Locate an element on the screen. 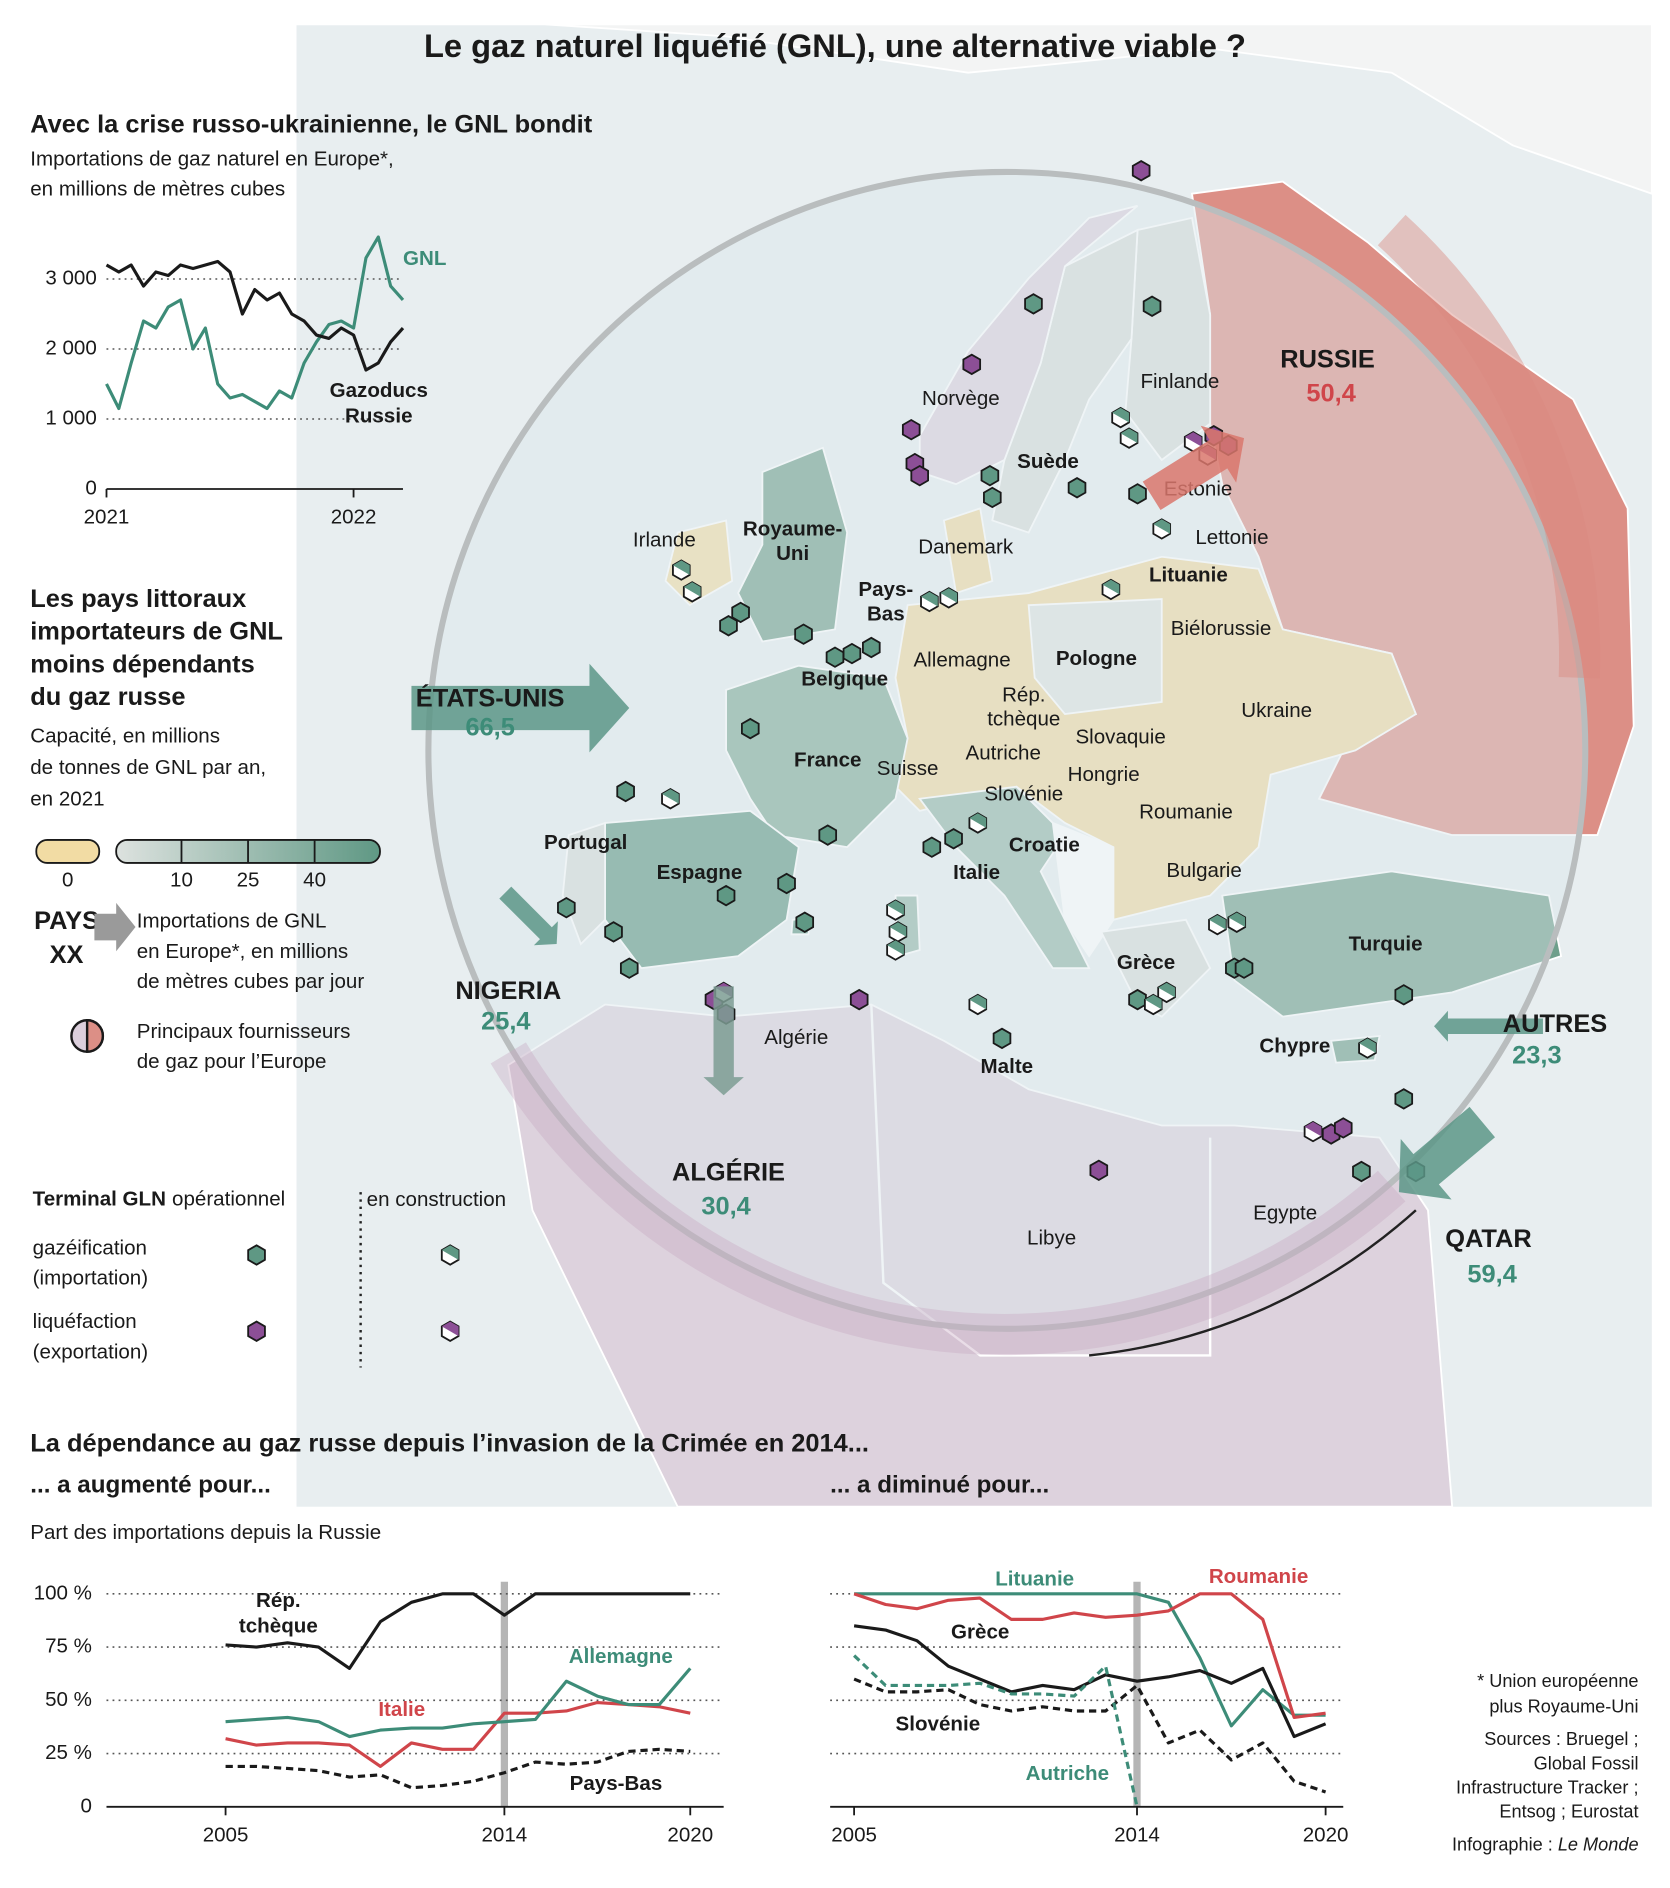  country-label: Pologne is located at coordinates (1096, 658).